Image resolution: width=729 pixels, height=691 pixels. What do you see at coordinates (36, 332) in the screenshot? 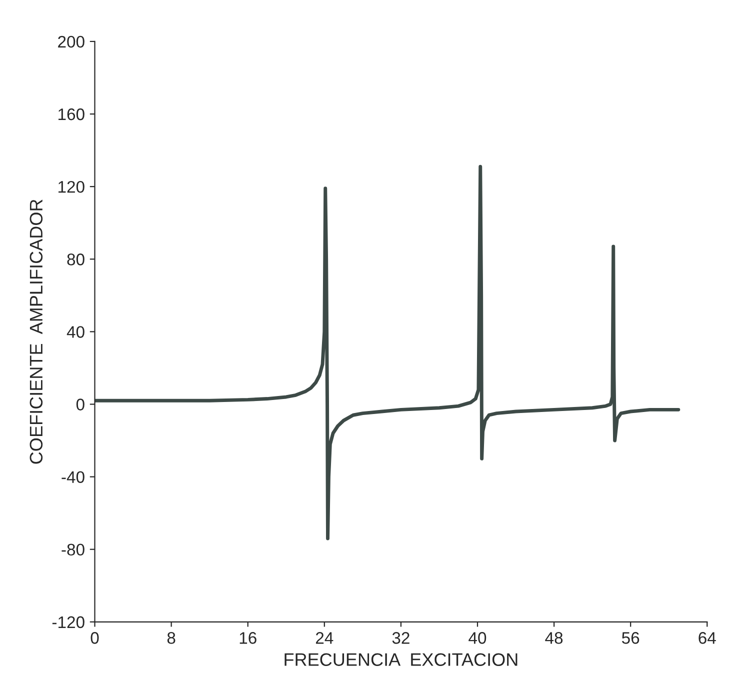
I see `y-axis-title: COEFICIENTE AMPLIFICADOR` at bounding box center [36, 332].